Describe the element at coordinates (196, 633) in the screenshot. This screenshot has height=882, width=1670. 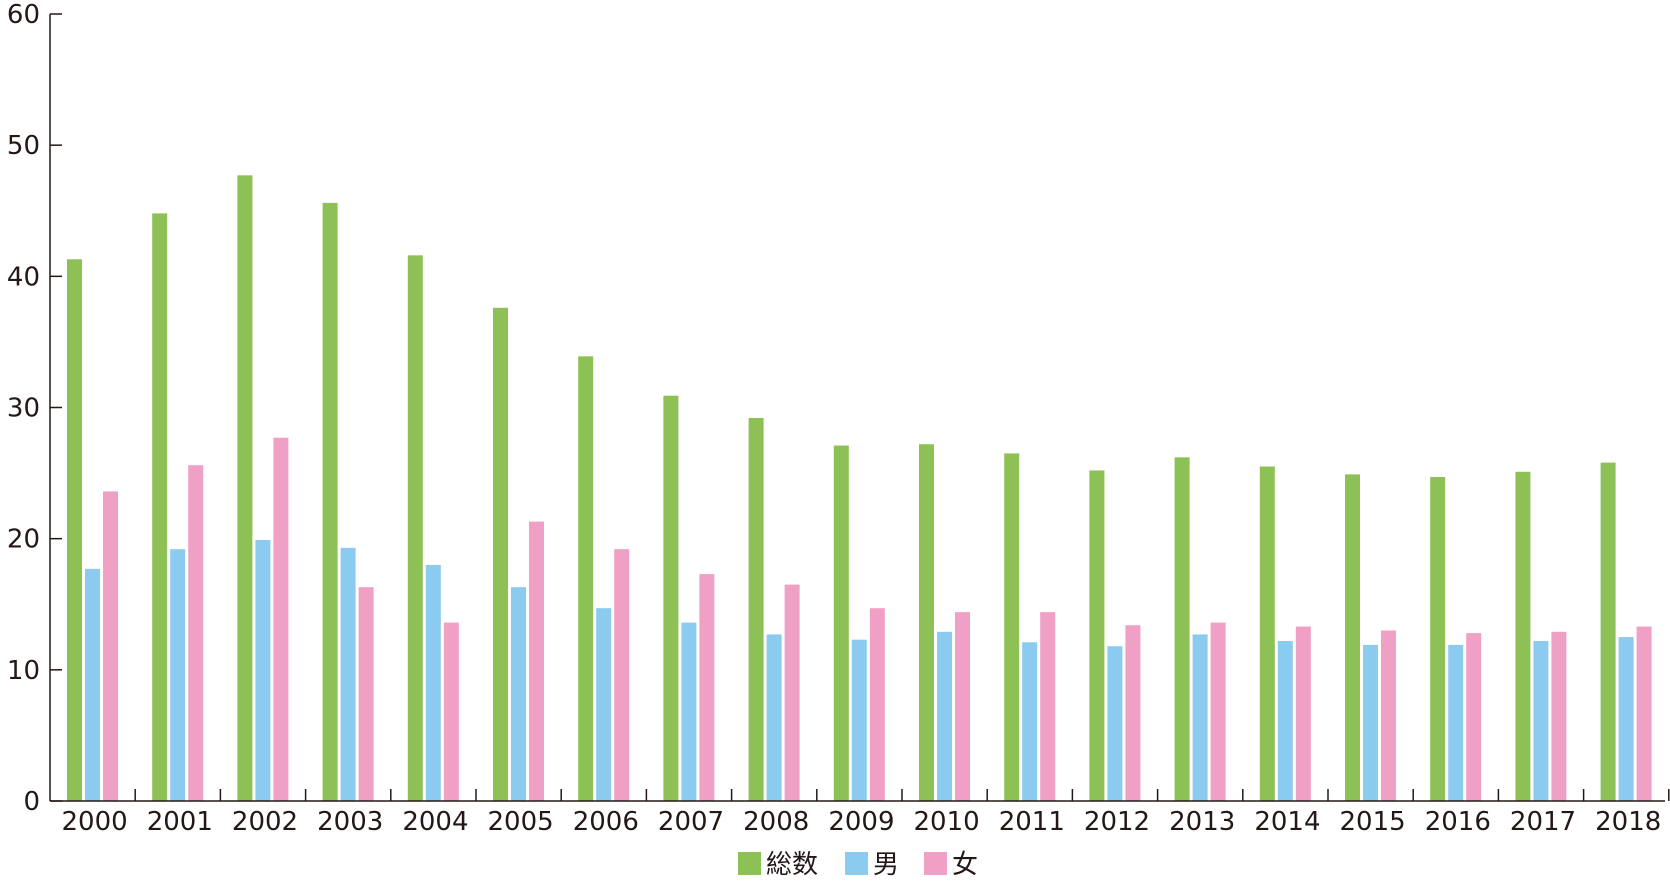
I see `bar-女-2001` at that location.